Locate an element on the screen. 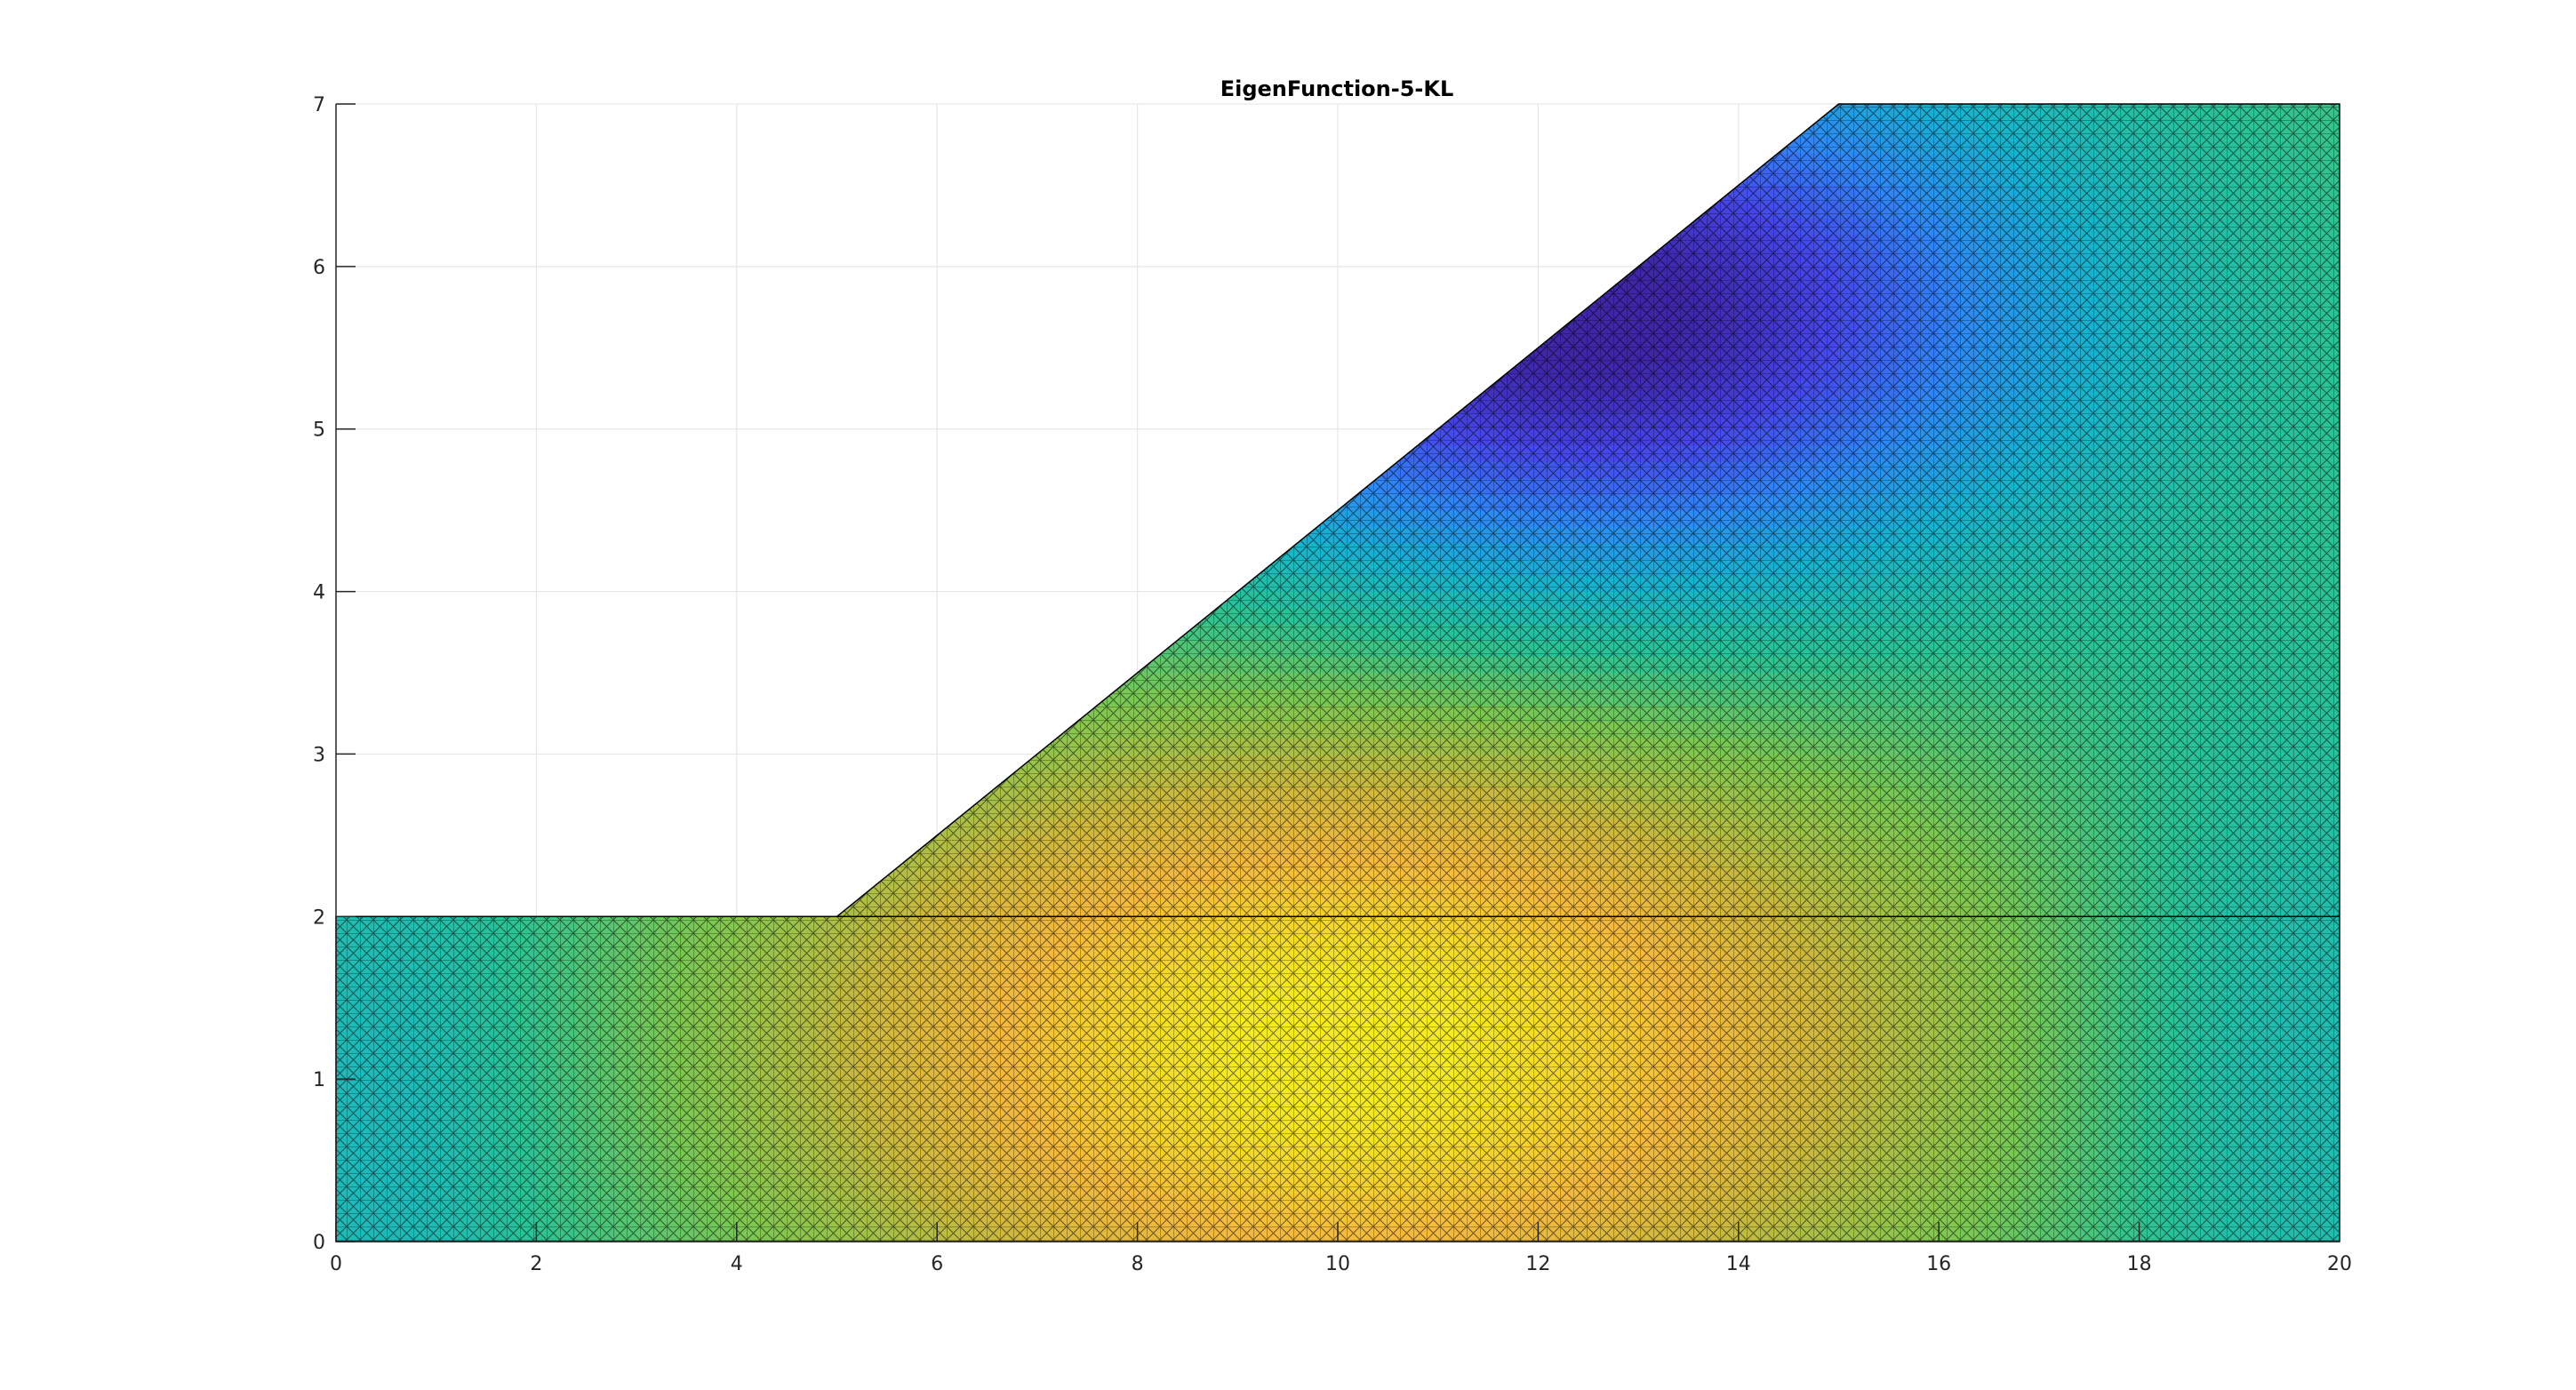  field-cell-1988 is located at coordinates (907, 778).